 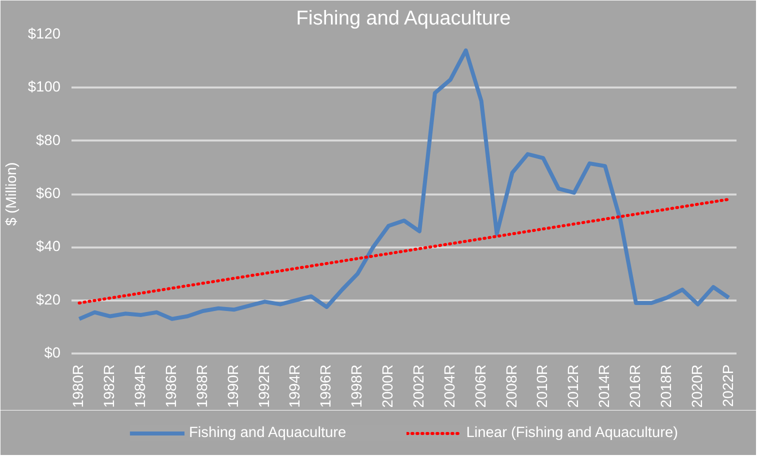 What do you see at coordinates (572, 432) in the screenshot?
I see `legend-label: Linear (Fishing and Aquaculture)` at bounding box center [572, 432].